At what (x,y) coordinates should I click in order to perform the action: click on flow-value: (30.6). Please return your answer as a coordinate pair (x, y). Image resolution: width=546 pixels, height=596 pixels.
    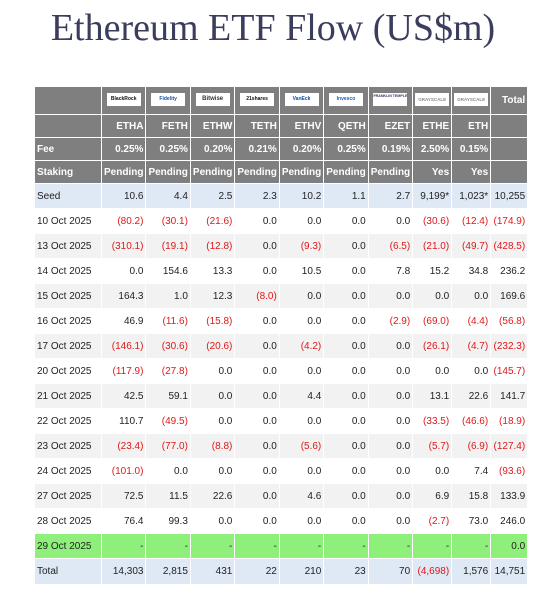
    Looking at the image, I should click on (168, 346).